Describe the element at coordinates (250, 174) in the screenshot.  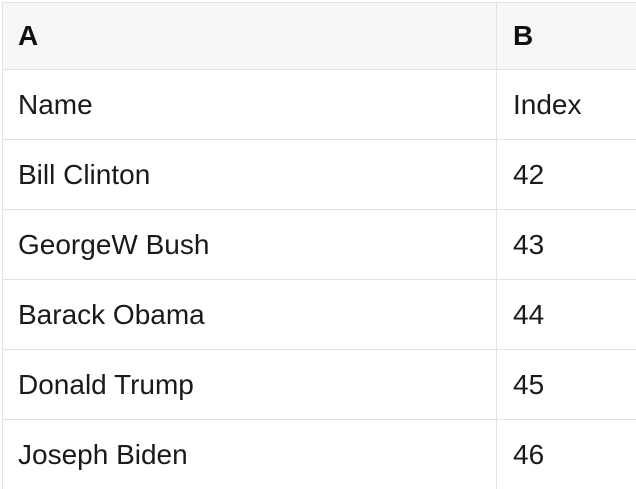
I see `table-cell: Bill Clinton` at that location.